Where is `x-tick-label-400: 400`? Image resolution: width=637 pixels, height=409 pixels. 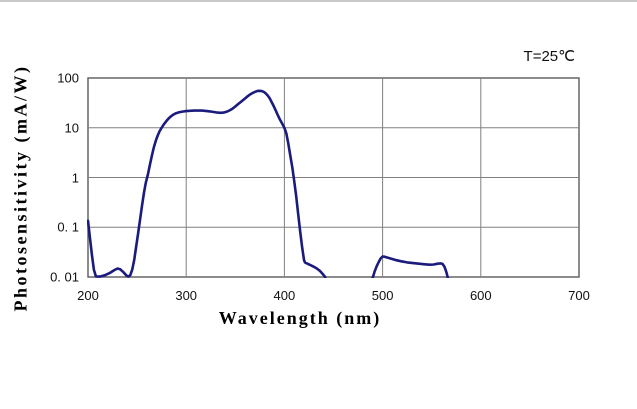 x-tick-label-400: 400 is located at coordinates (284, 295).